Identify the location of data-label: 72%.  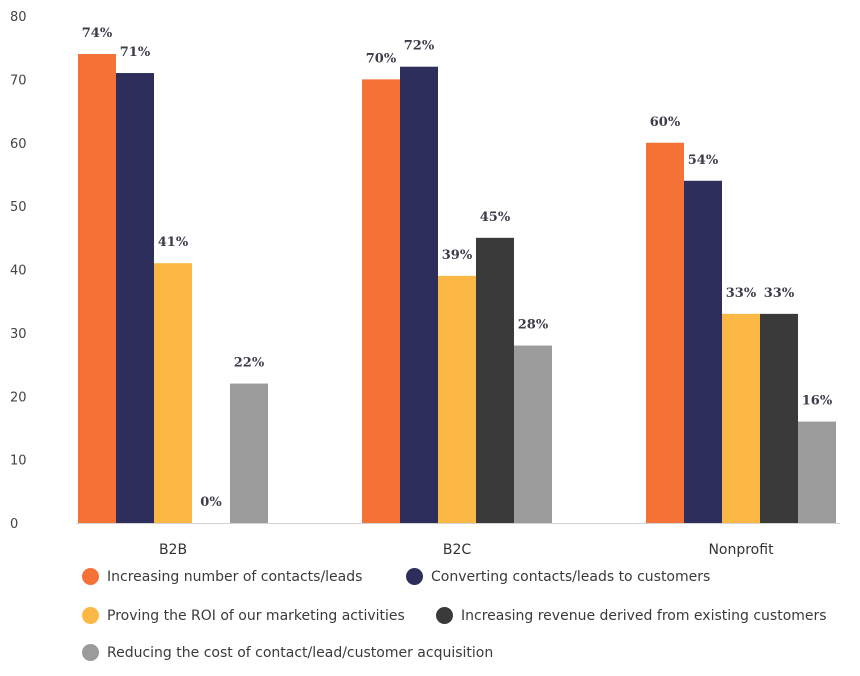
(419, 46).